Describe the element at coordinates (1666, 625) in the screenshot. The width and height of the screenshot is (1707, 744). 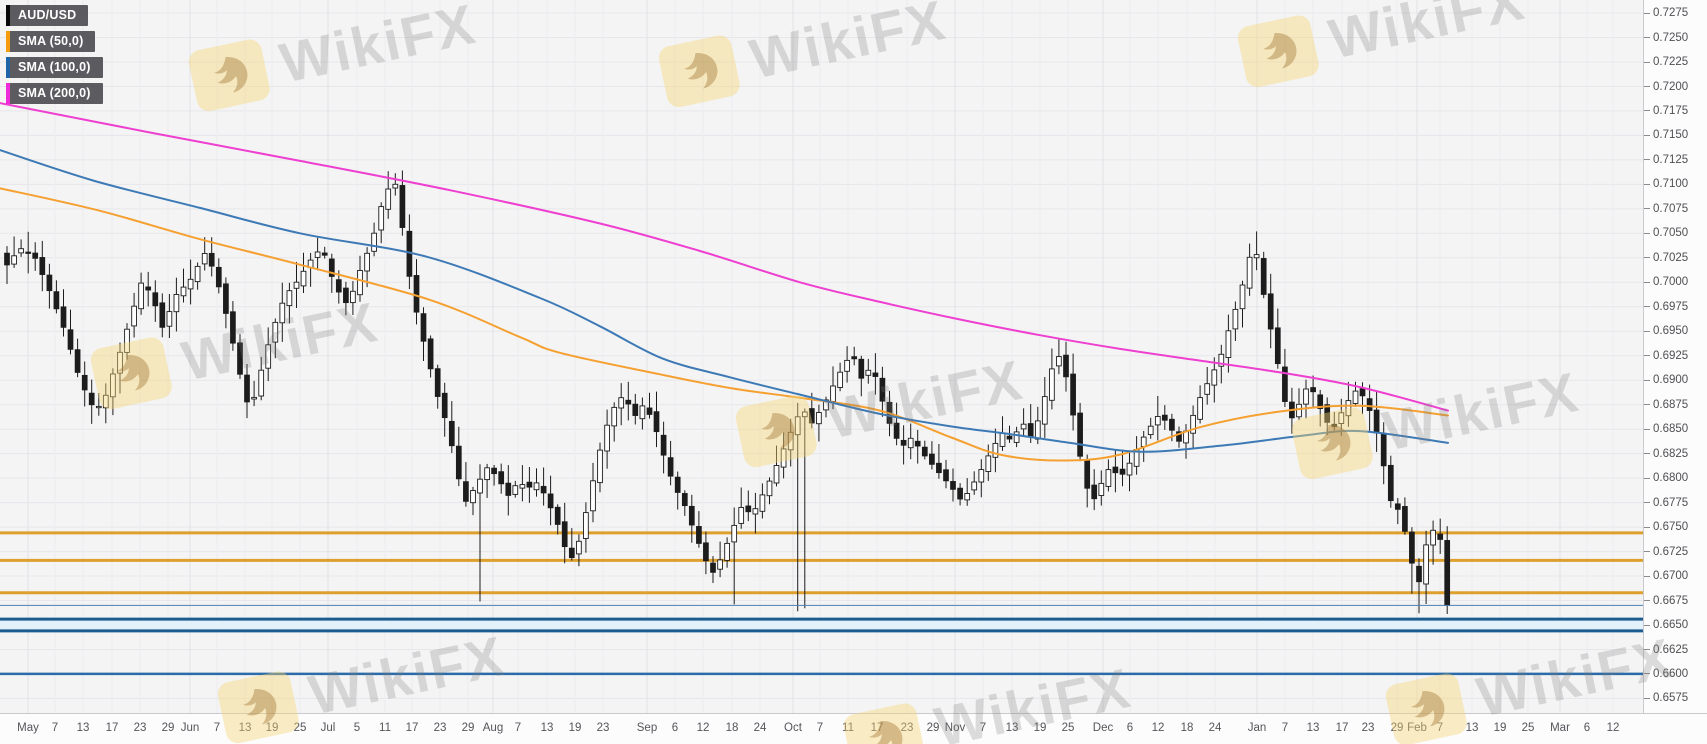
I see `price-tick-label: 0.6650` at that location.